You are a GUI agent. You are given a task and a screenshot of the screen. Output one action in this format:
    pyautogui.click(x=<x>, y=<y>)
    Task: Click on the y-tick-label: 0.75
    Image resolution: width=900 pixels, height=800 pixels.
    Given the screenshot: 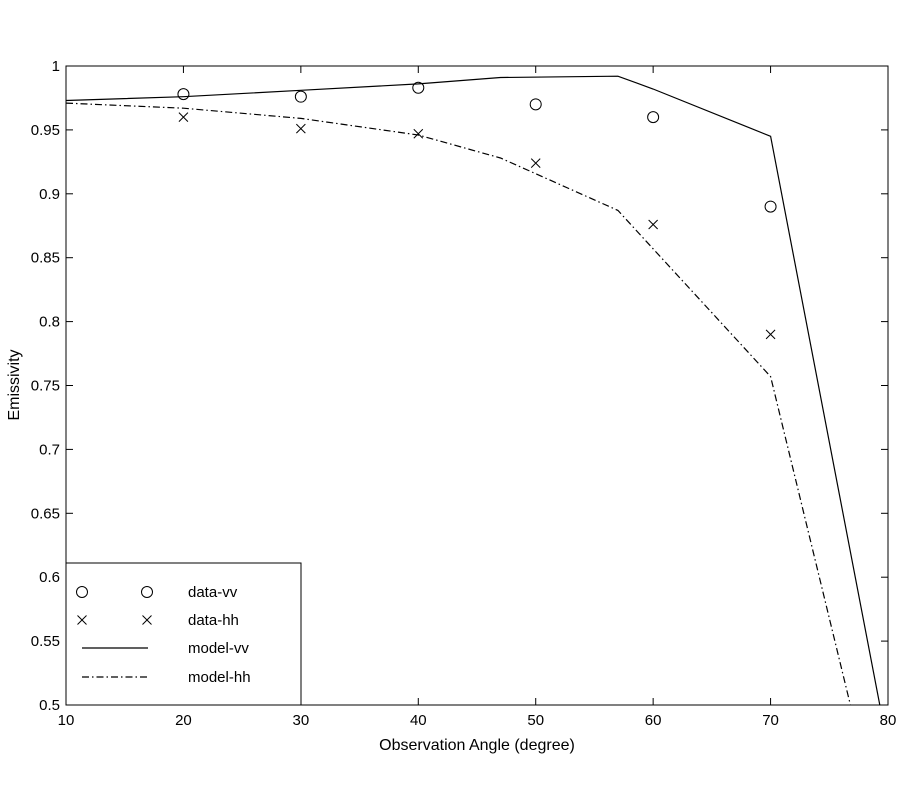 What is the action you would take?
    pyautogui.click(x=45, y=386)
    